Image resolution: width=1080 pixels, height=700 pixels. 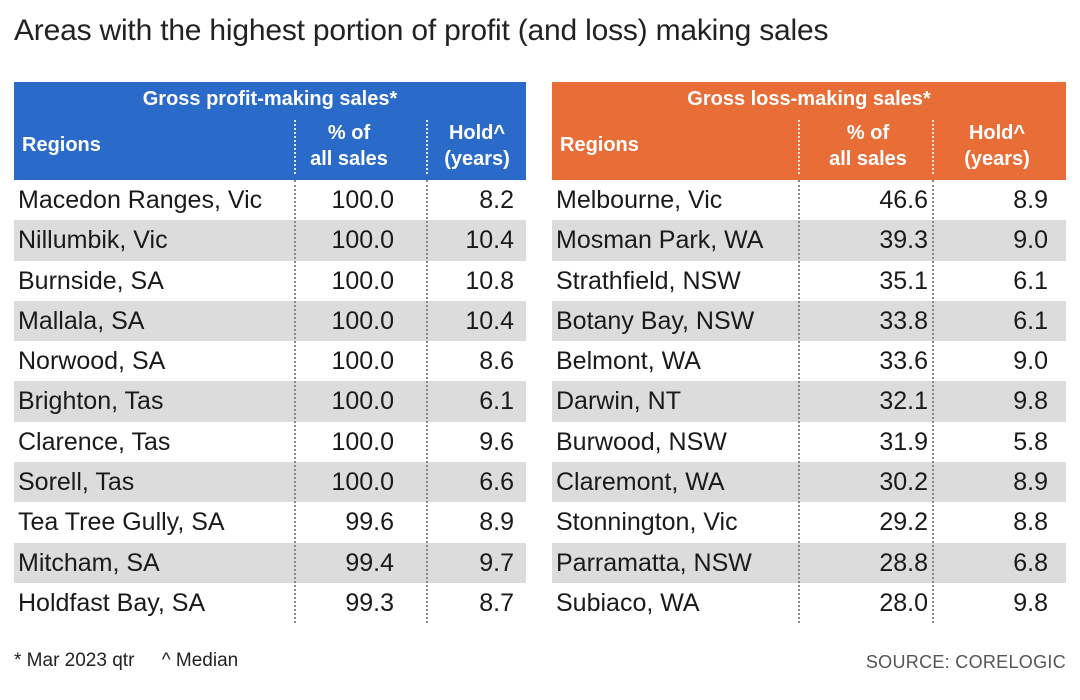 What do you see at coordinates (270, 442) in the screenshot?
I see `table-row: Clarence, Tas 100.0 9.6` at bounding box center [270, 442].